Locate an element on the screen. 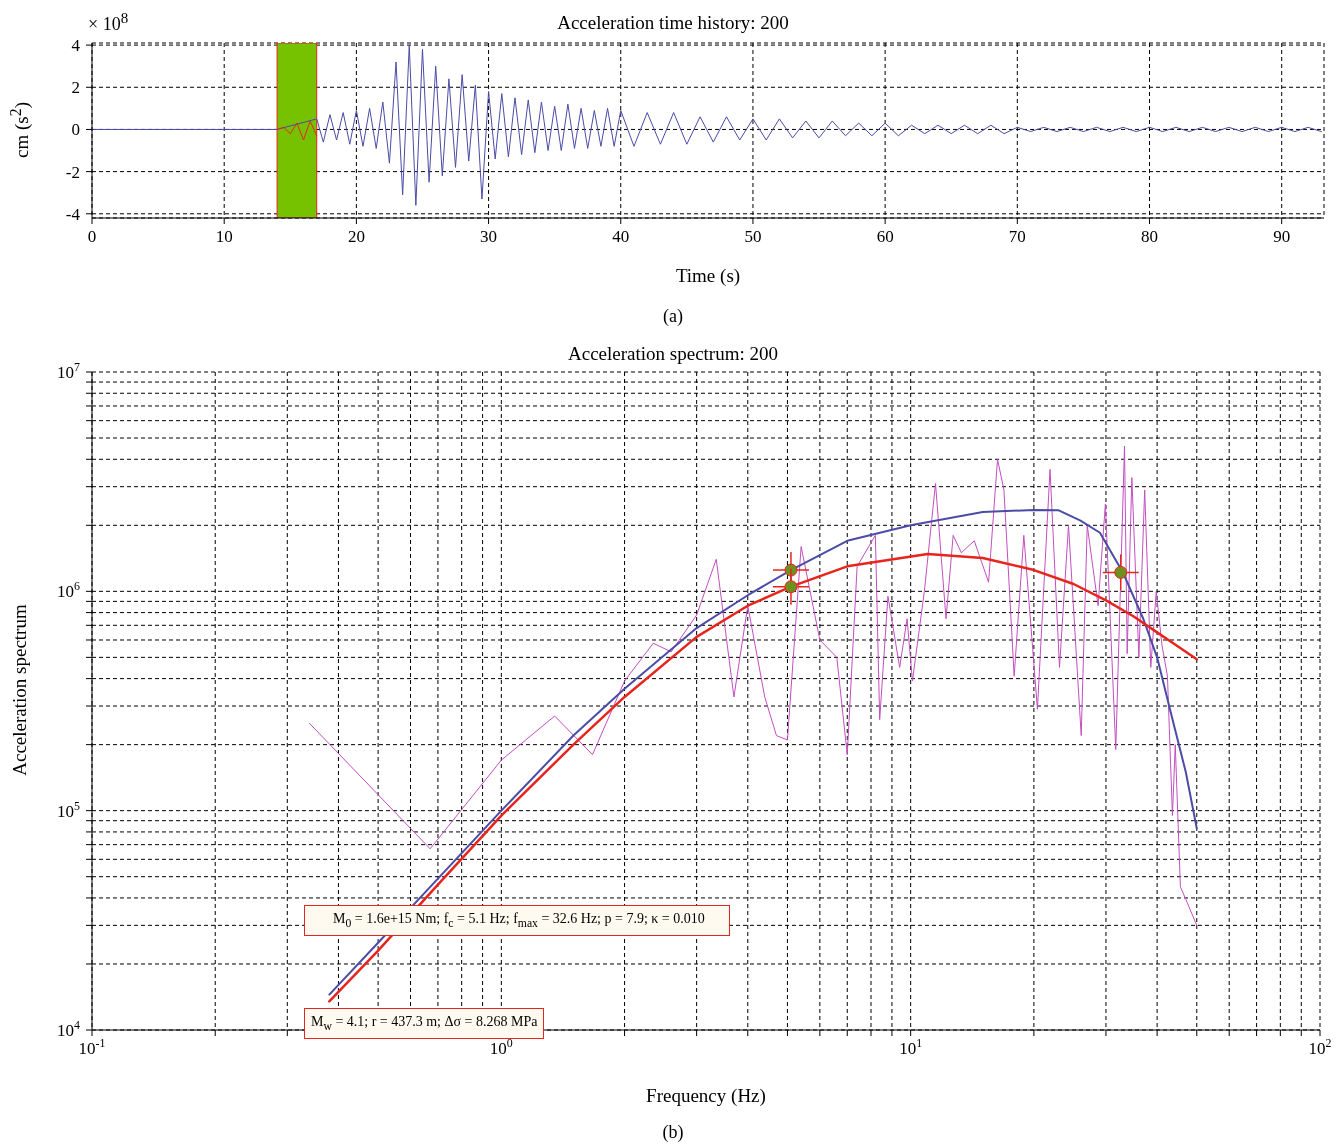 The height and width of the screenshot is (1145, 1338). y-tick-label: -4 is located at coordinates (73, 214).